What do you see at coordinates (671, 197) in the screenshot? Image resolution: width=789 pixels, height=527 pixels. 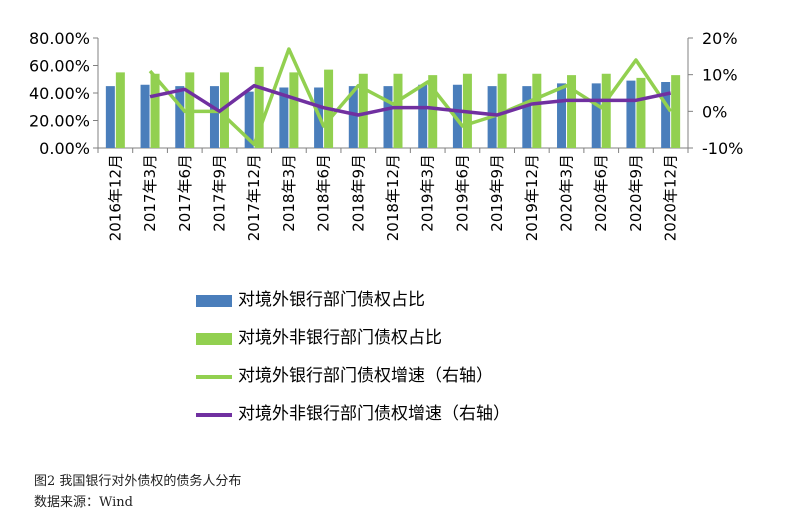 I see `x-tick-label: 2020年12月` at bounding box center [671, 197].